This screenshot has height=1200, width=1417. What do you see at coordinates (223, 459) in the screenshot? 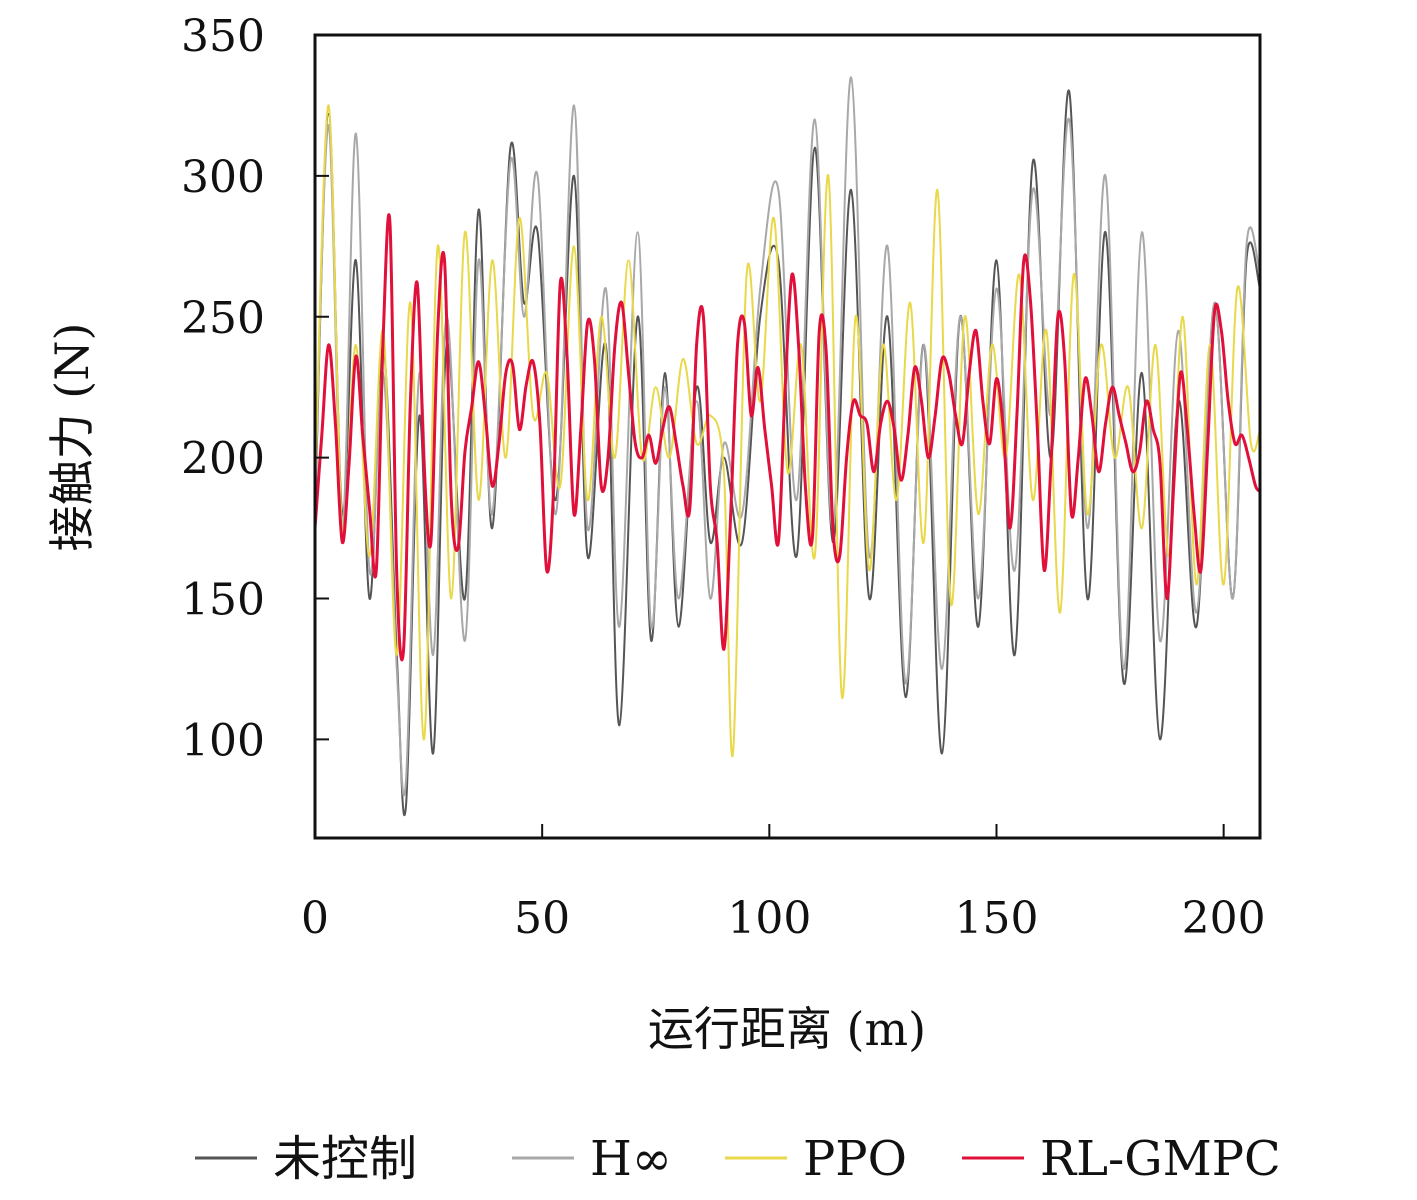
I see `y-tick-label: 200` at bounding box center [223, 459].